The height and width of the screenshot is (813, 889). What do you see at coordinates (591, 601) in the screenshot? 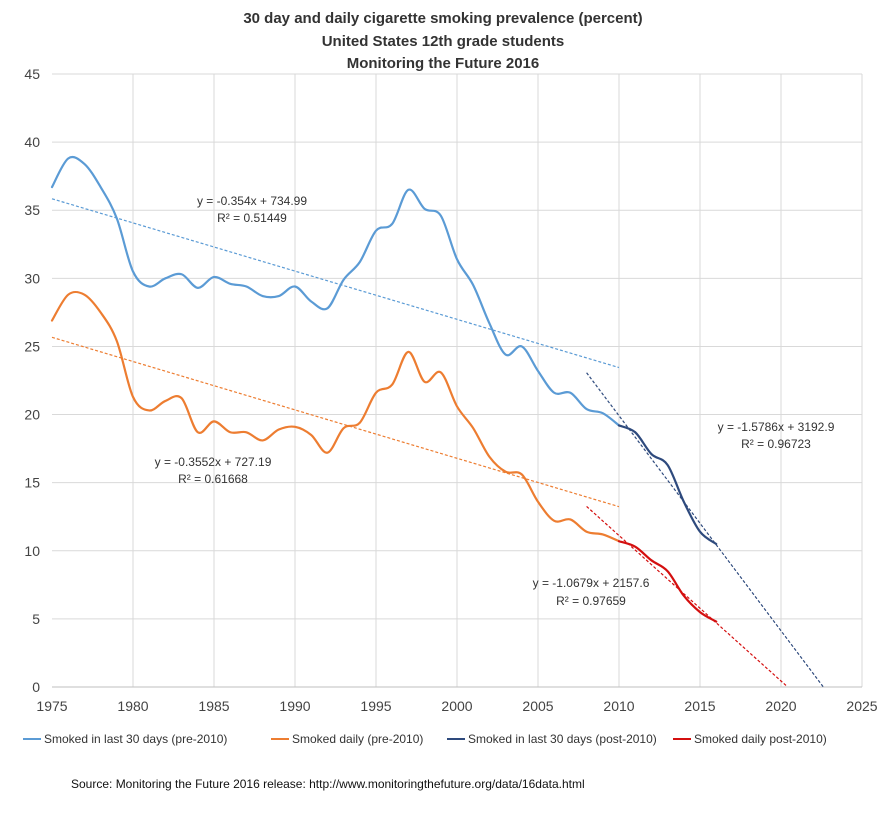
I see `trend-r2-daily-post: R² = 0.97659` at bounding box center [591, 601].